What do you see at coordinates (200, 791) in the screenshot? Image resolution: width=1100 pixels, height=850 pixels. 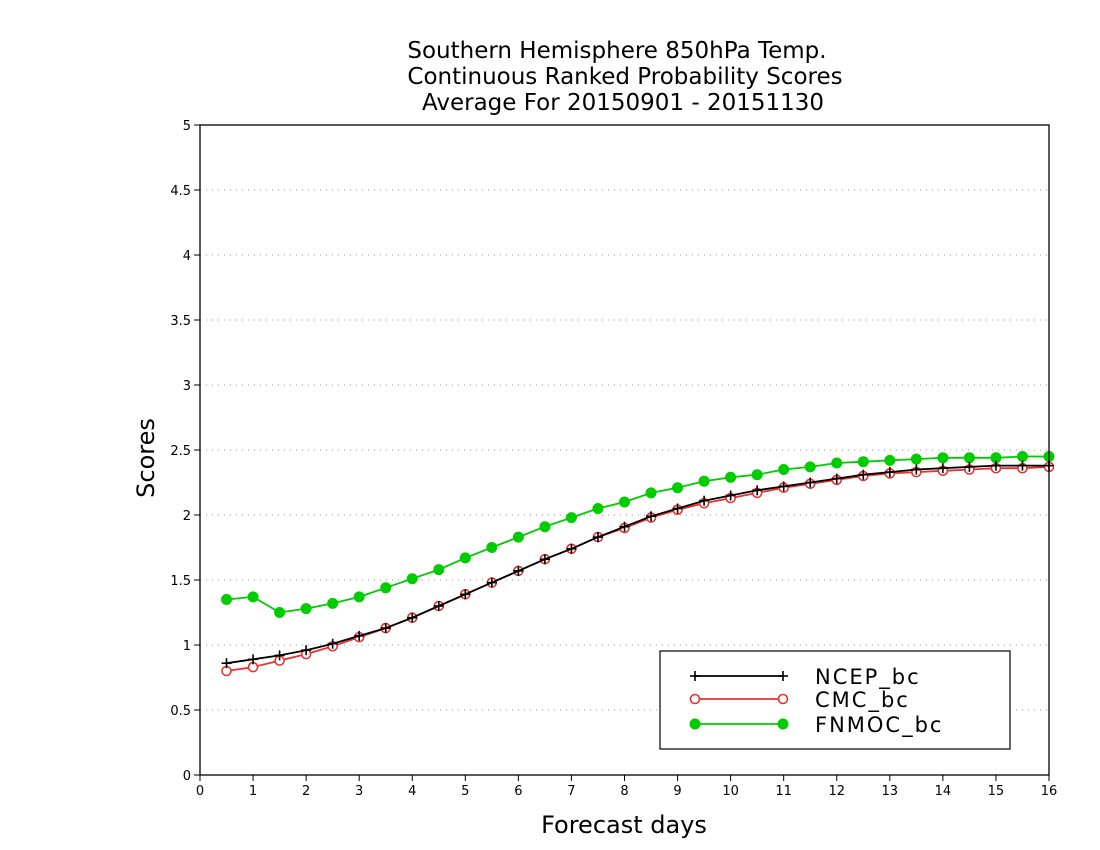 I see `x-tick-label: 0` at bounding box center [200, 791].